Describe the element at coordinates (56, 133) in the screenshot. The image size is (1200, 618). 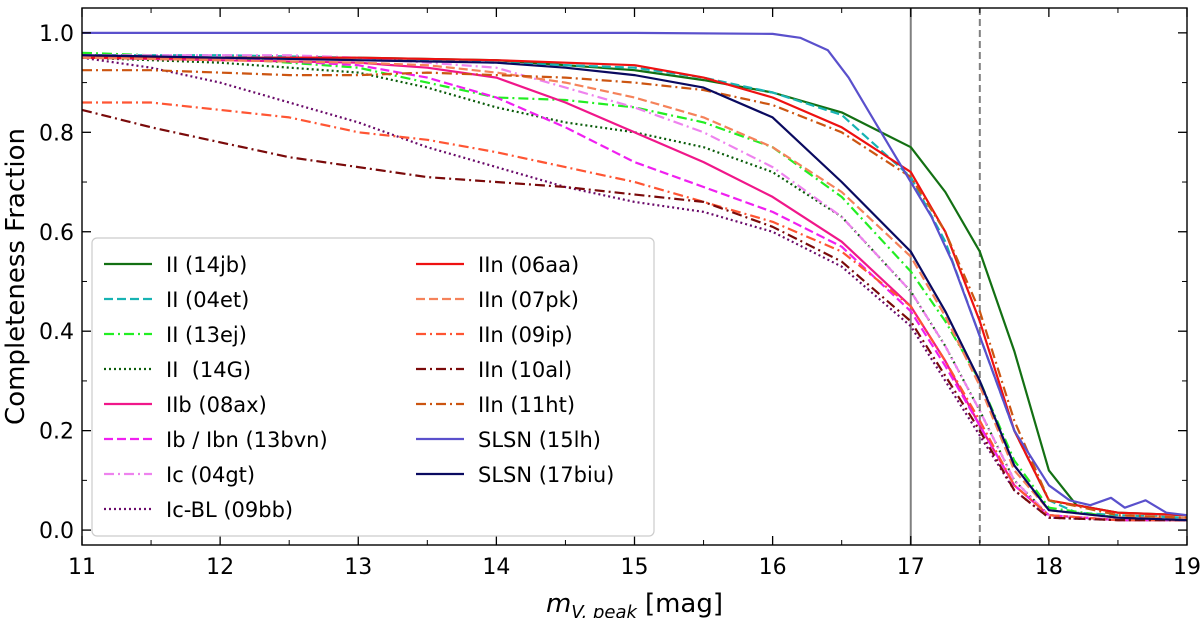
I see `y-tick-label: 0.8` at that location.